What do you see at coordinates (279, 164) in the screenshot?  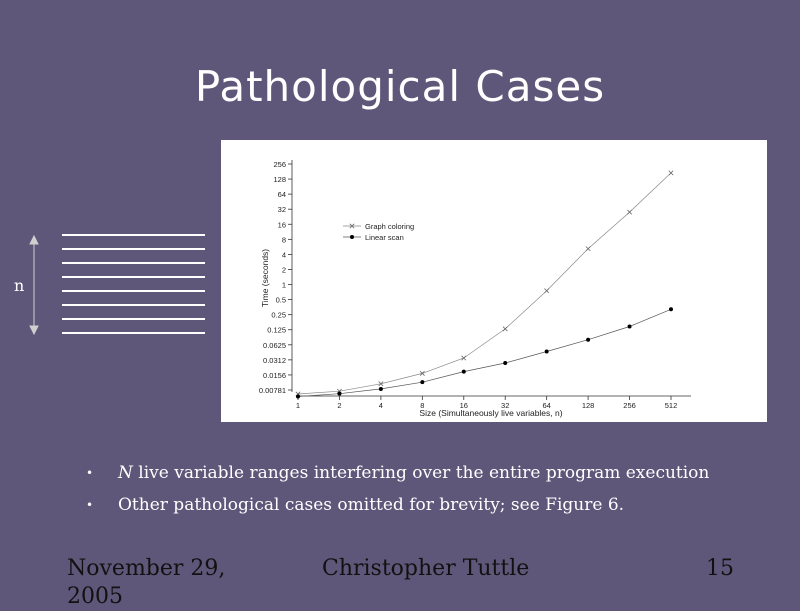 I see `y-tick-label: 256` at bounding box center [279, 164].